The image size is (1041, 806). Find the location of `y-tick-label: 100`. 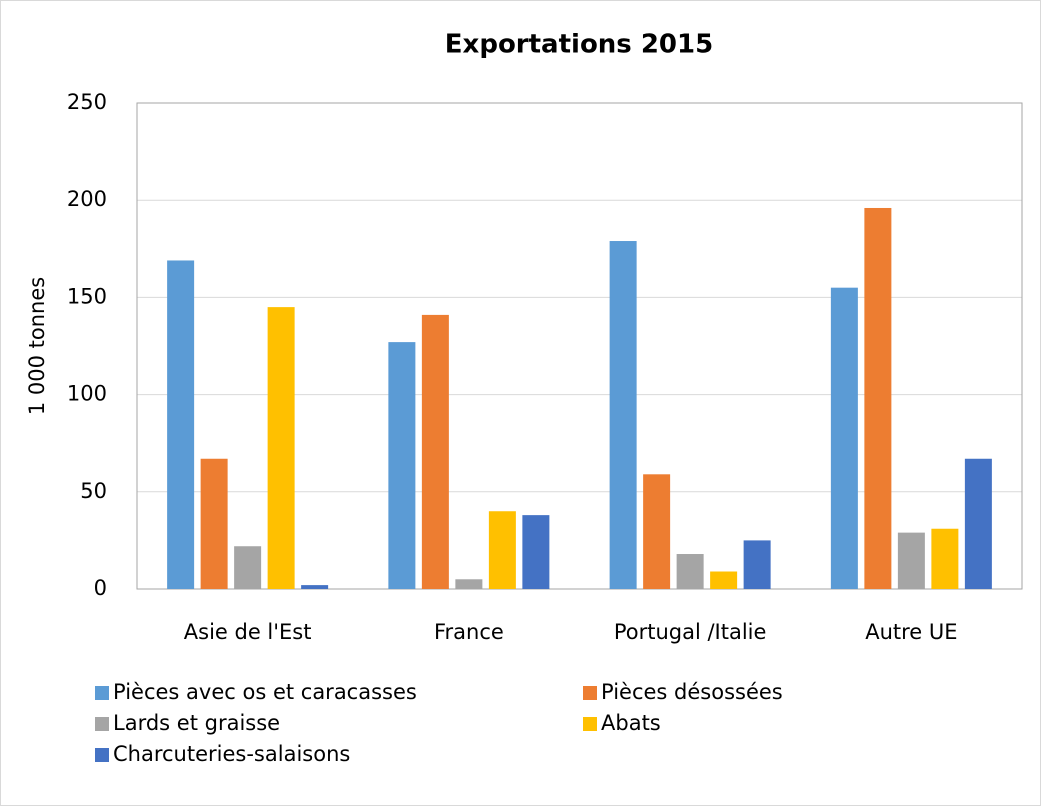

y-tick-label: 100 is located at coordinates (87, 394).